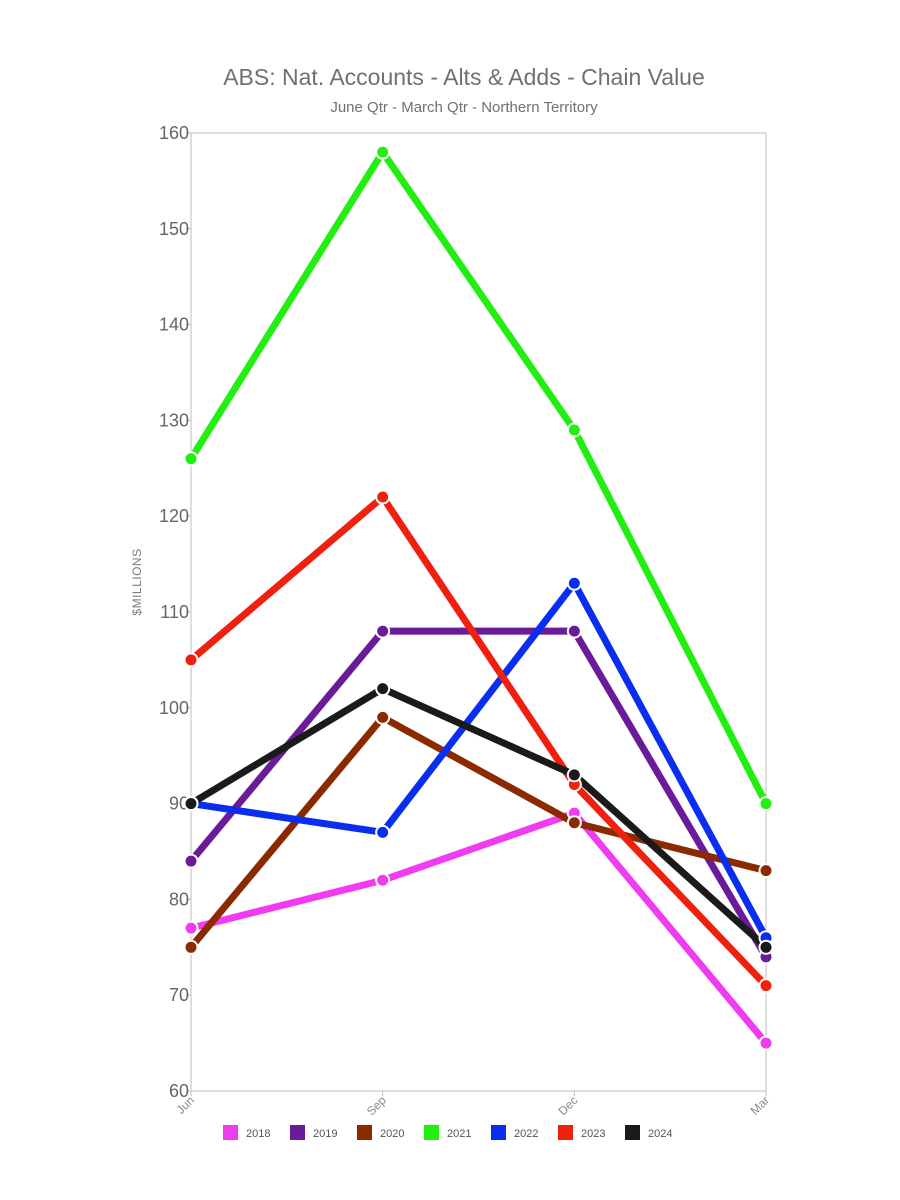 This screenshot has width=900, height=1200. I want to click on x-axis: Jun Sep Dec Mar, so click(473, 1104).